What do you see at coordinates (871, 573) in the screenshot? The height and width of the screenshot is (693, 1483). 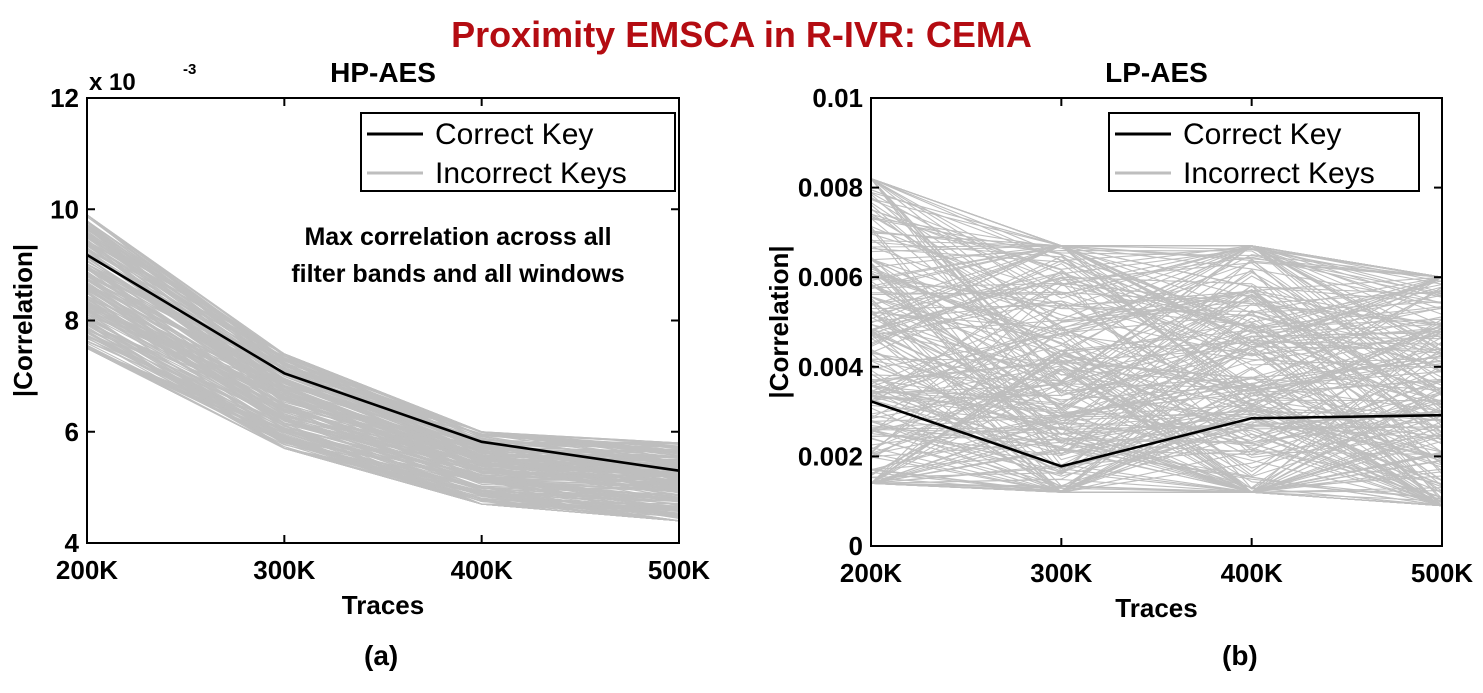 I see `x-tick-label: 200K` at bounding box center [871, 573].